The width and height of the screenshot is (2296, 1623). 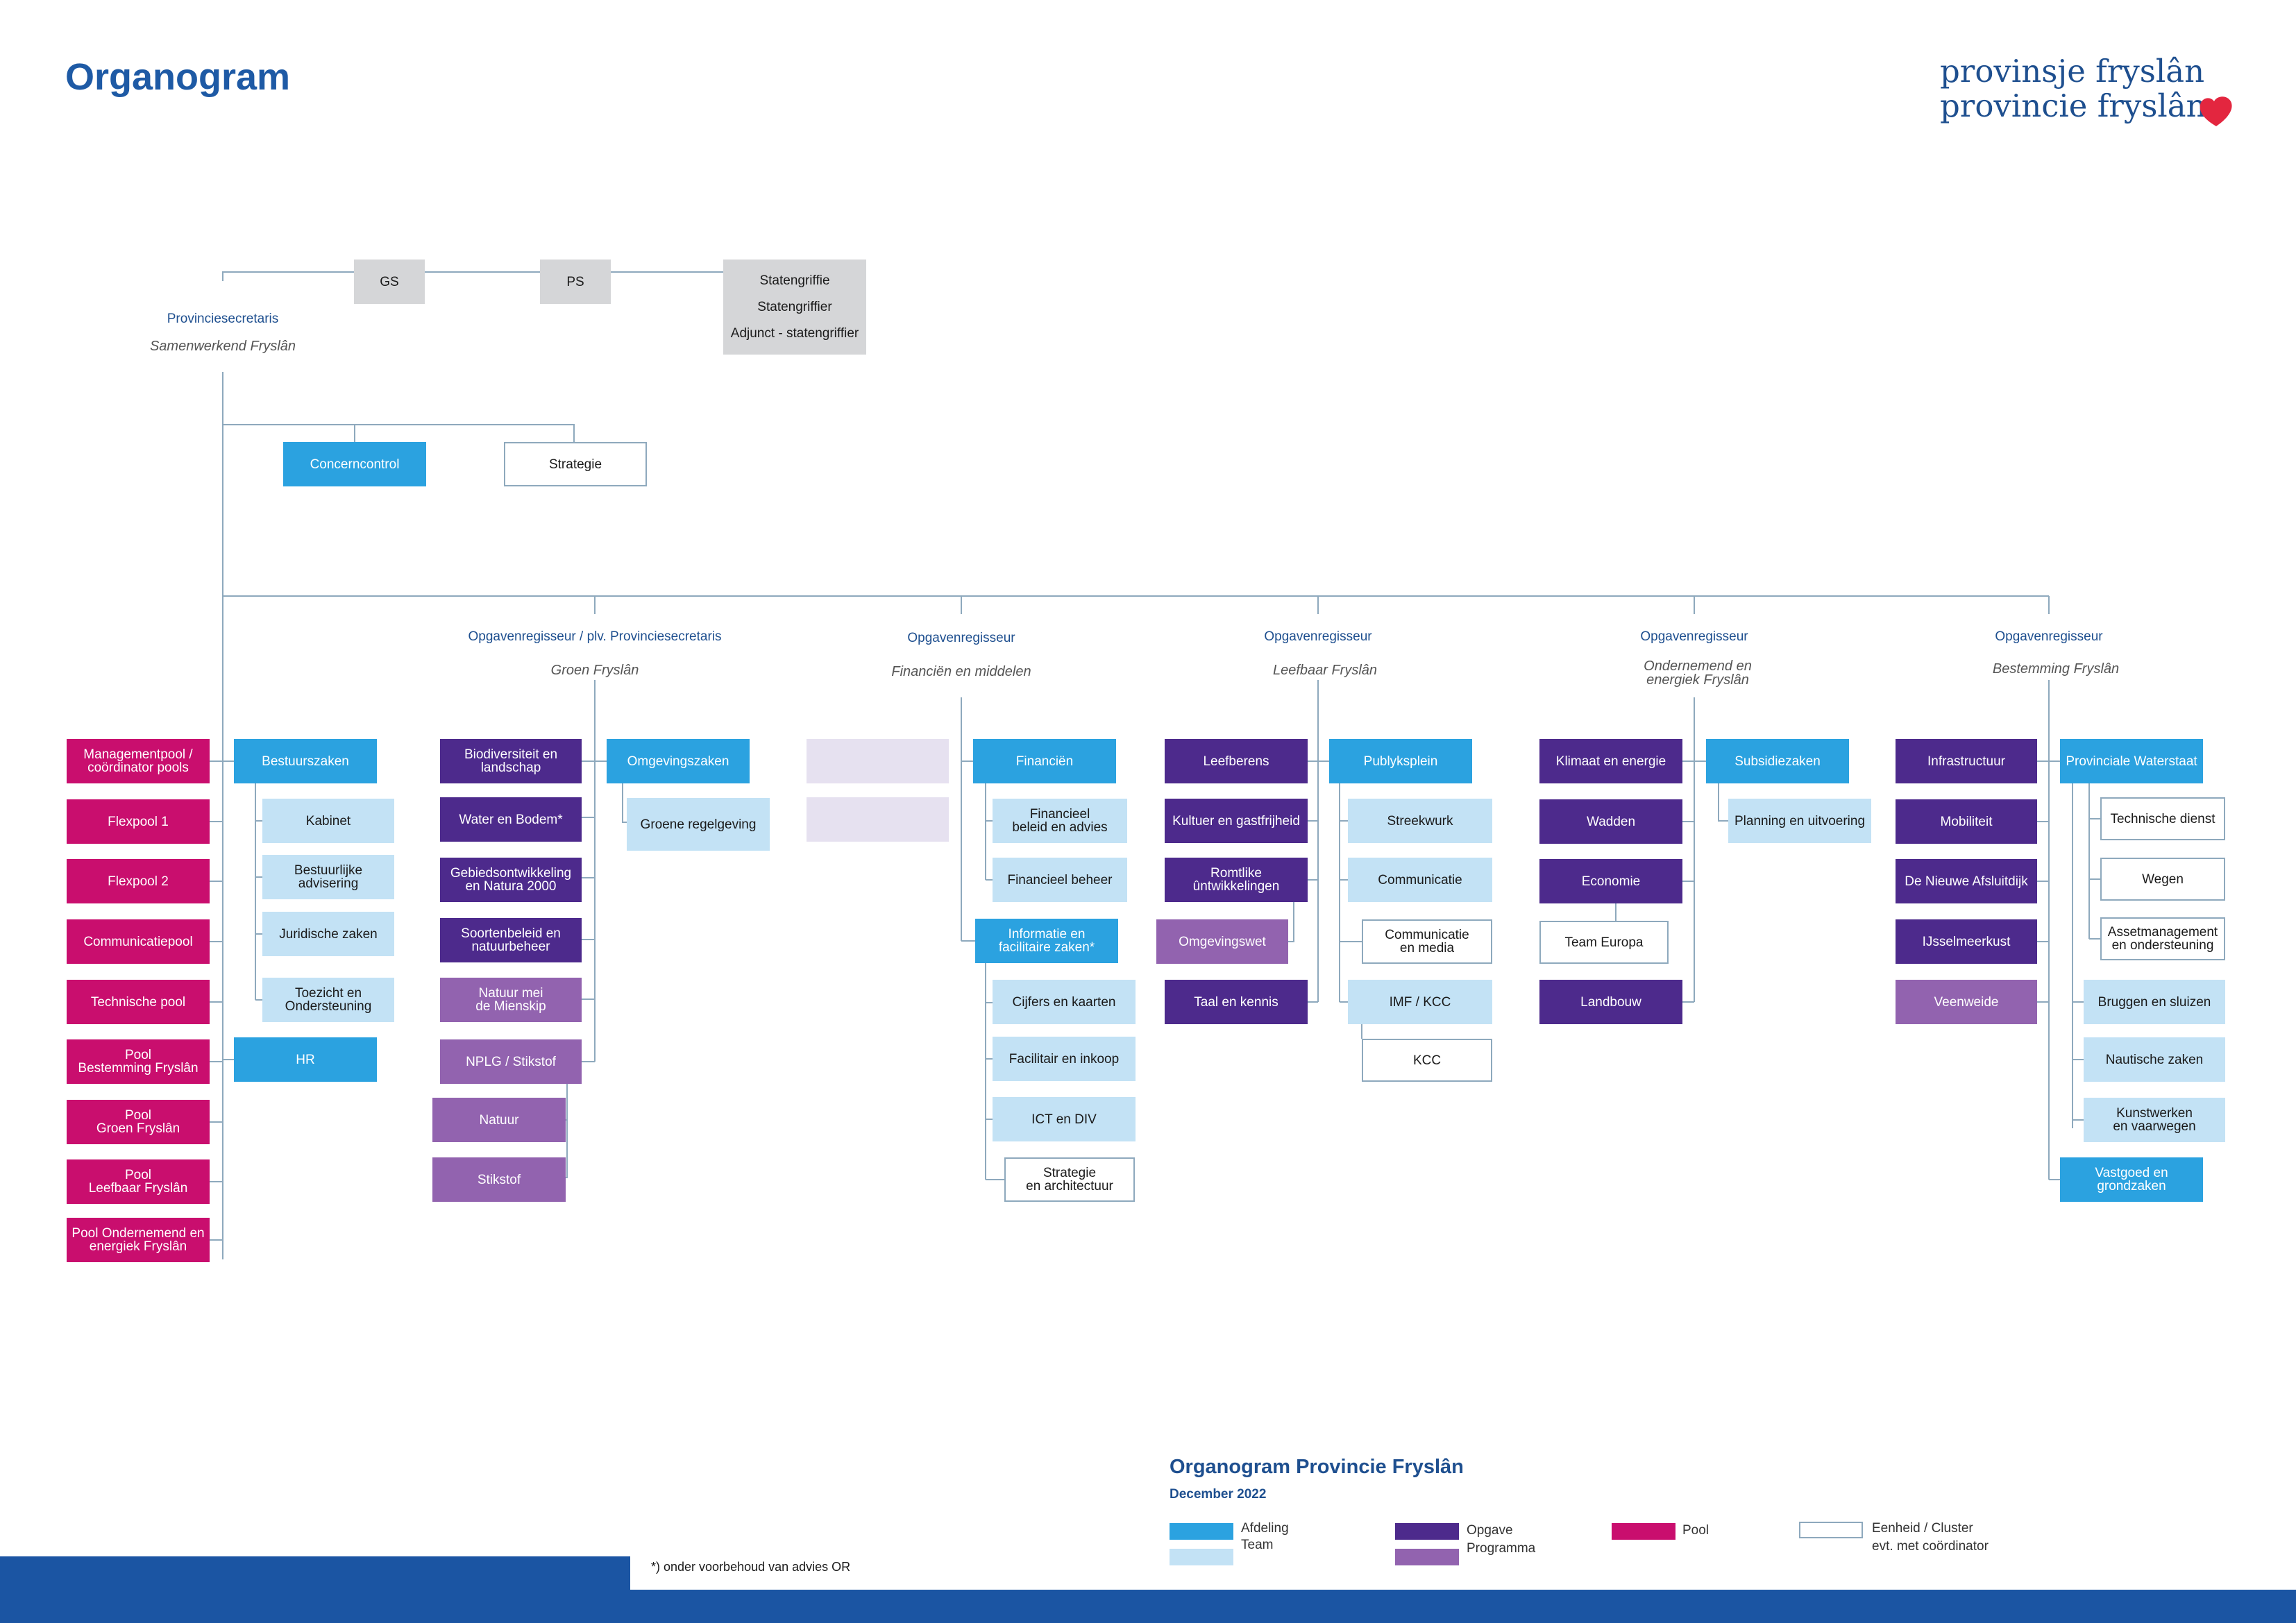 I want to click on pool-box: Communicatiepool, so click(x=138, y=942).